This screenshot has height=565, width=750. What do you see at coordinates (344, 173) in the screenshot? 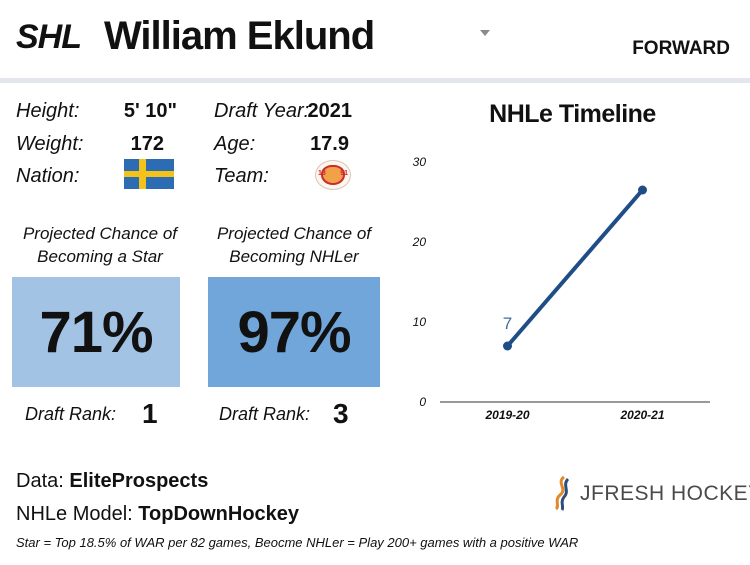
I see `crest-year-right: 91` at bounding box center [344, 173].